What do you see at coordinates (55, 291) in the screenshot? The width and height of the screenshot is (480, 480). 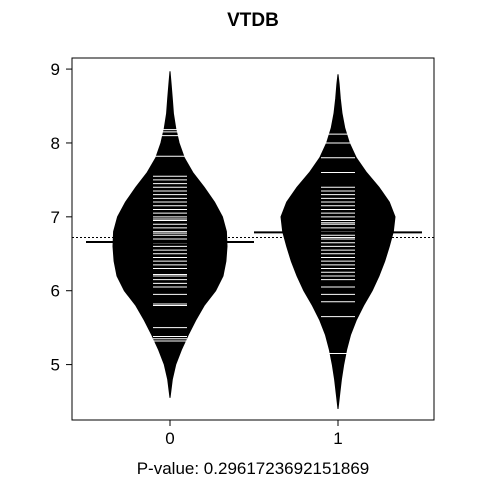 I see `y-tick-label: 6` at bounding box center [55, 291].